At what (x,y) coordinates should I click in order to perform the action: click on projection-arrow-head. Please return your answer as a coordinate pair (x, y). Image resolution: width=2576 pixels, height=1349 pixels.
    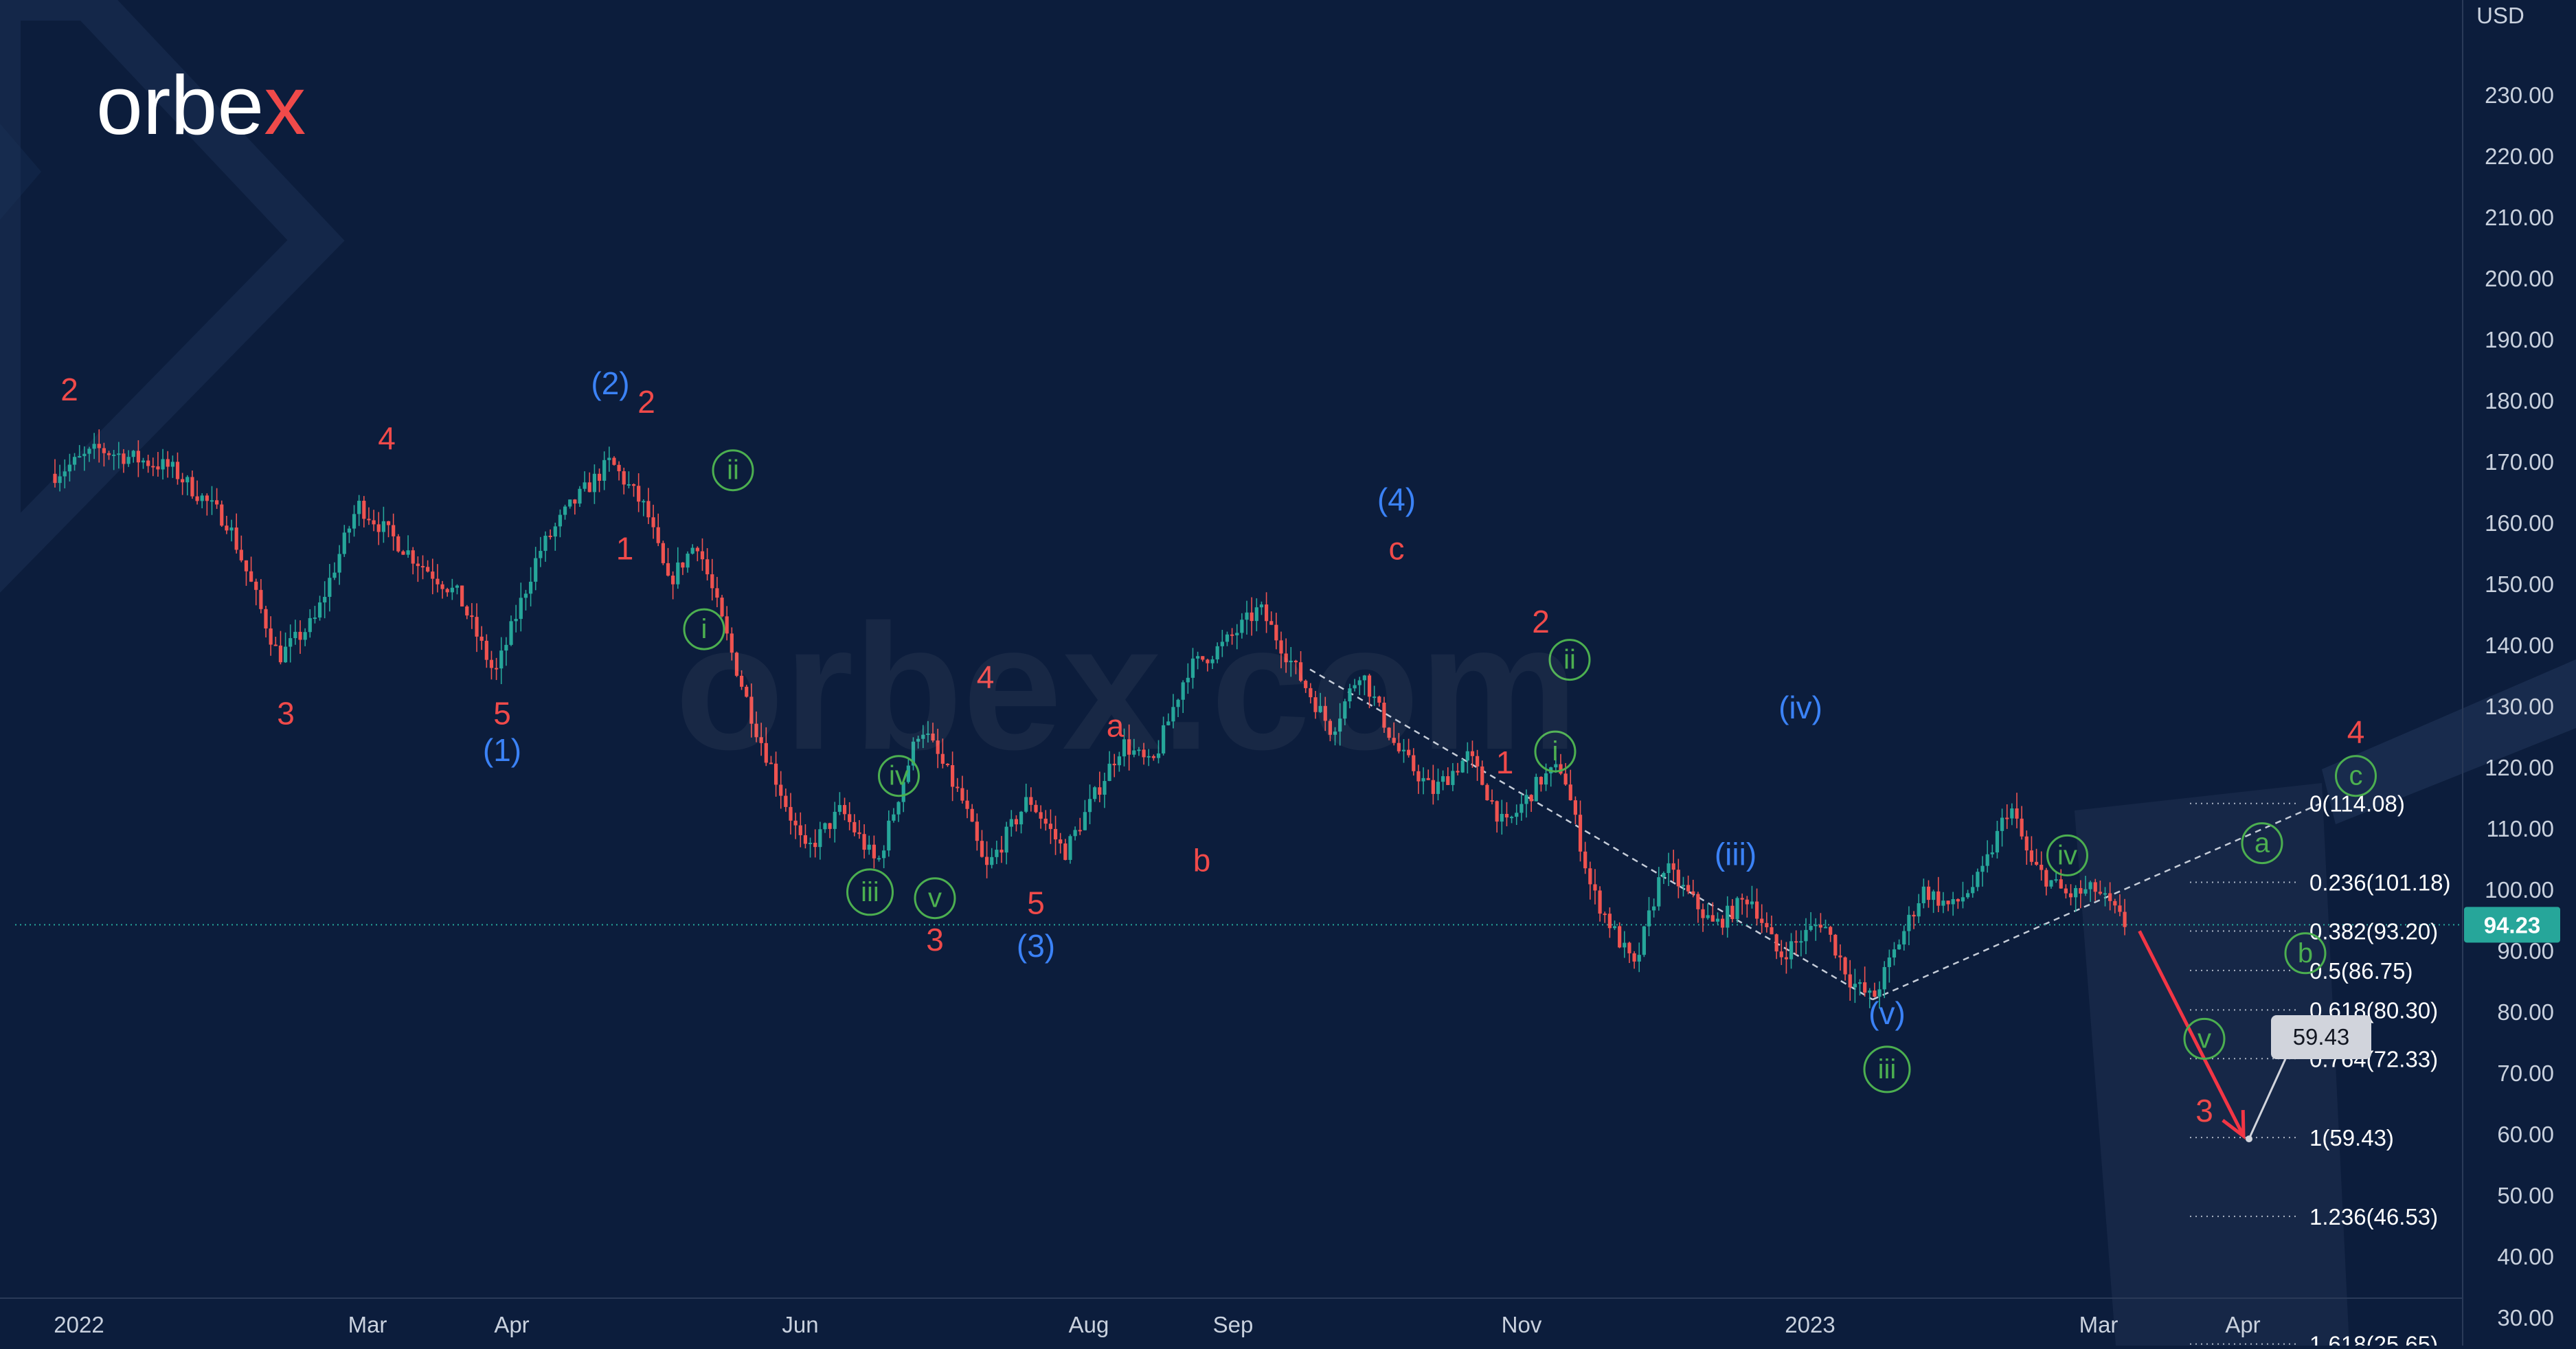
    Looking at the image, I should click on (2234, 1125).